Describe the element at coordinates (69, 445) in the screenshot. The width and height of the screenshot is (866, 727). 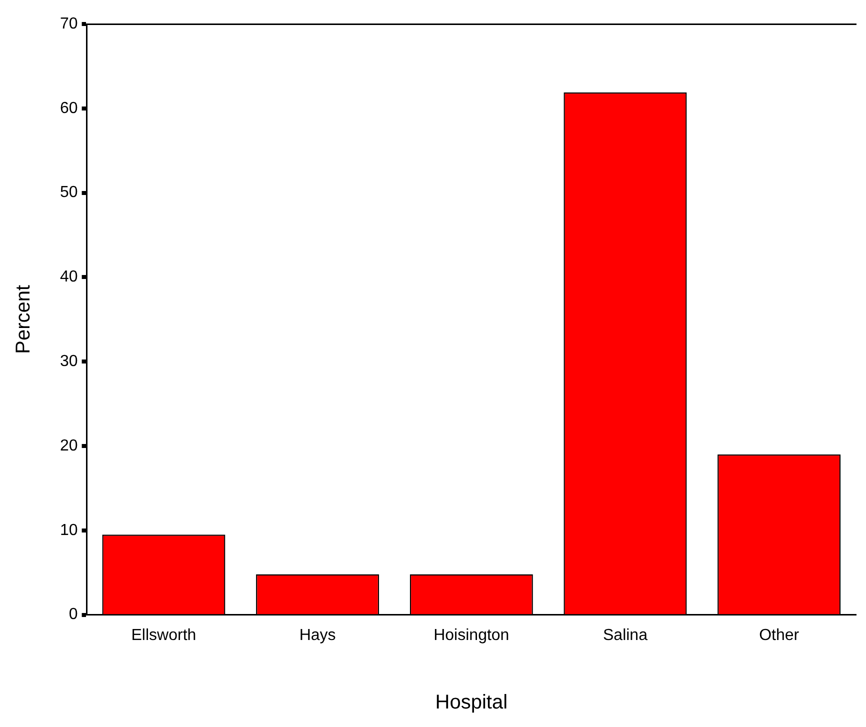
I see `y-tick-label: 20` at that location.